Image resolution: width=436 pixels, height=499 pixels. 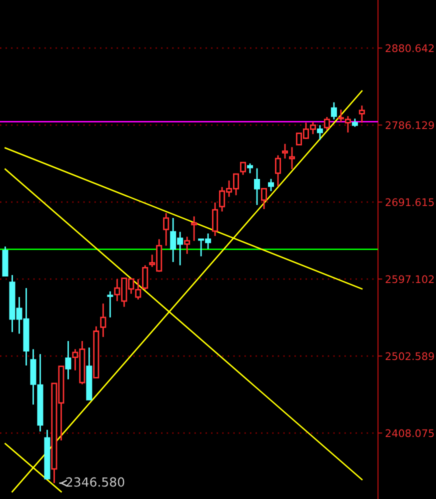 What do you see at coordinates (410, 48) in the screenshot?
I see `y-tick-label: 2880.642` at bounding box center [410, 48].